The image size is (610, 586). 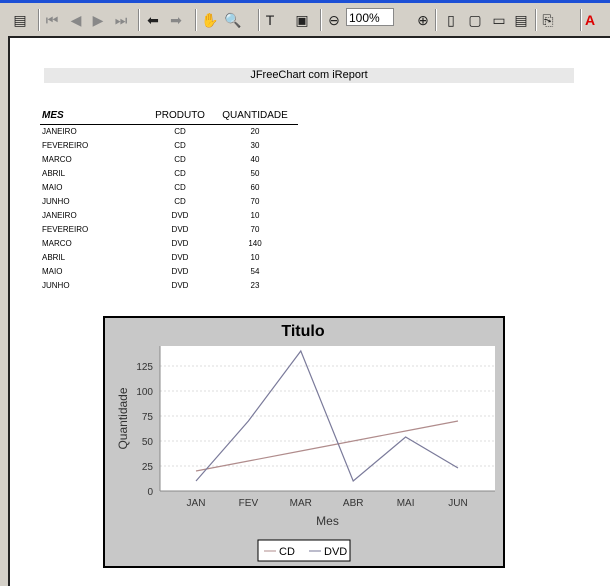 I want to click on x-tick-label: FEV, so click(x=249, y=503).